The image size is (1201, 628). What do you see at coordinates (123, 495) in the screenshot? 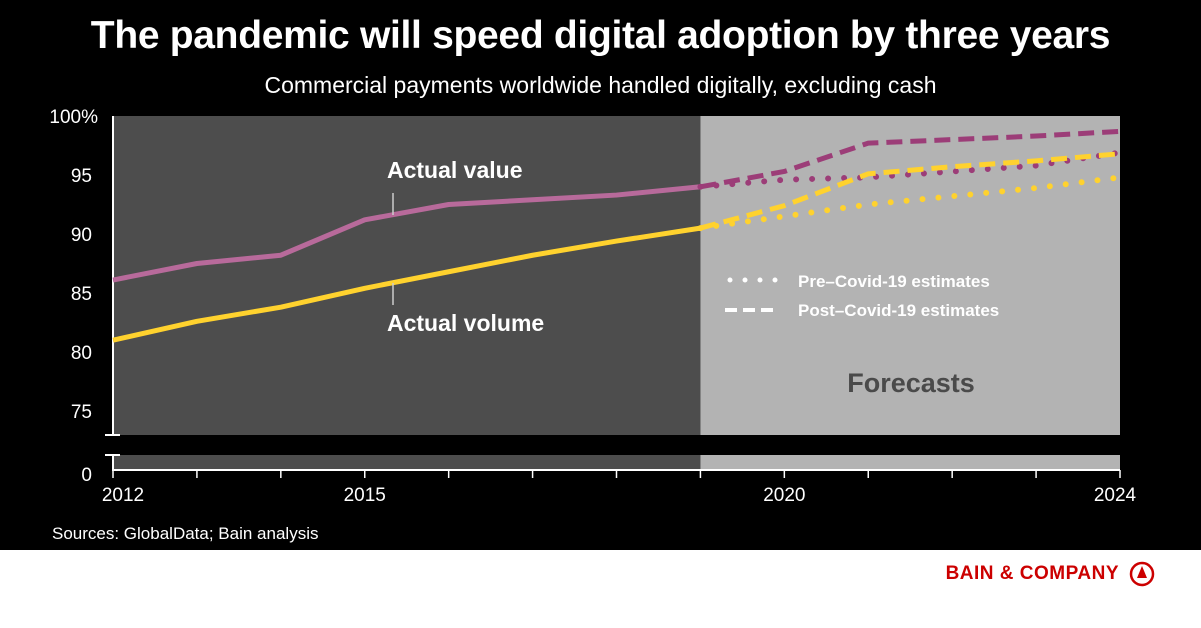
I see `x-tick-label: 2012` at bounding box center [123, 495].